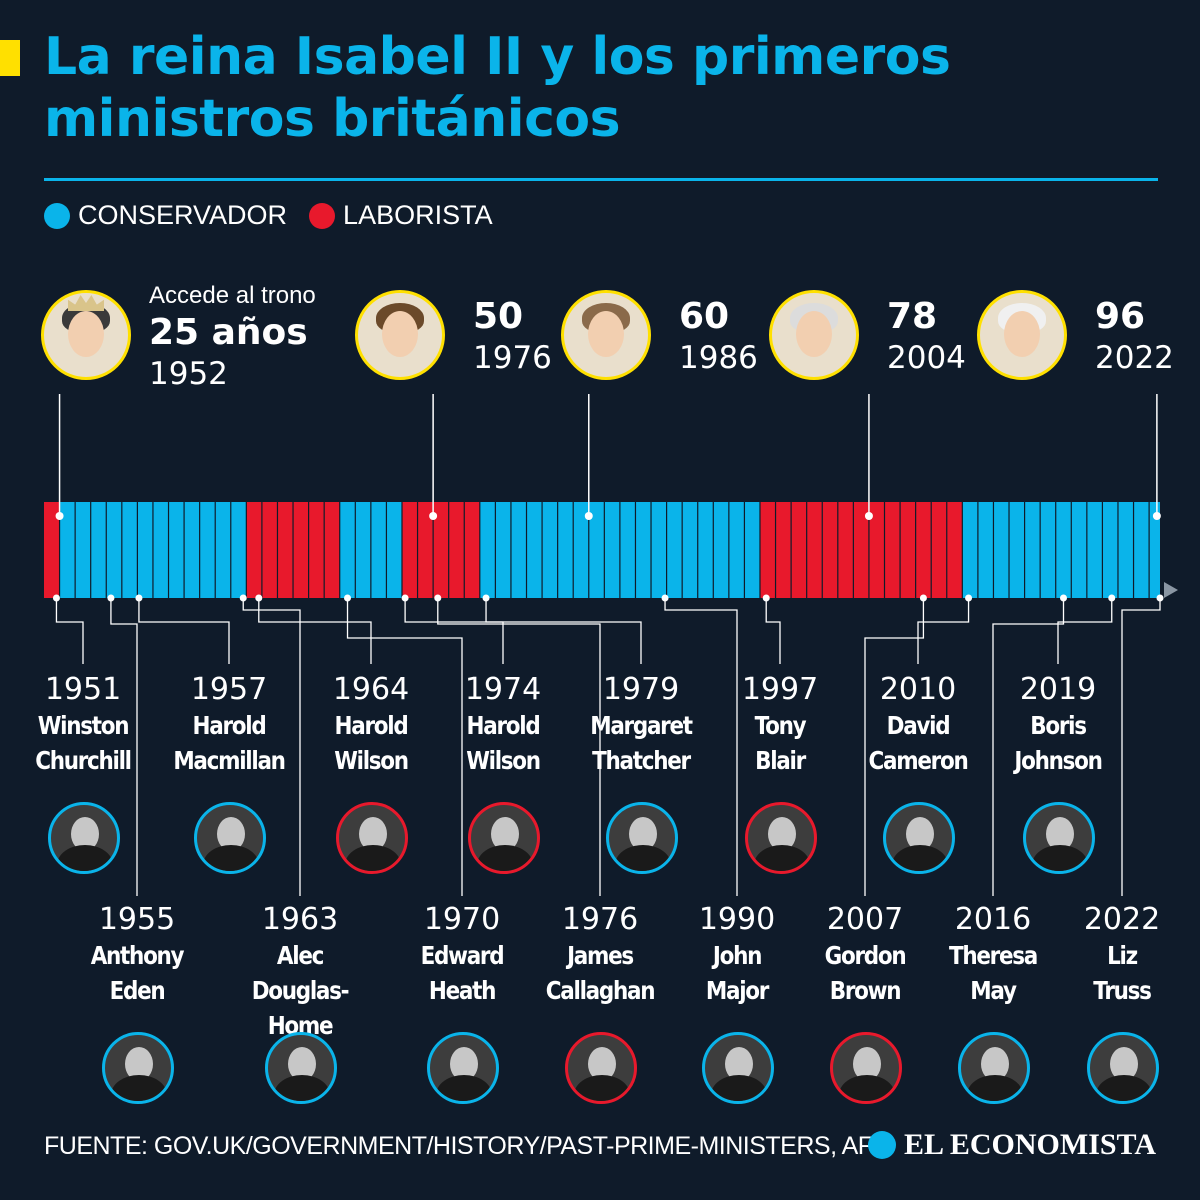 This screenshot has height=1200, width=1200. Describe the element at coordinates (137, 919) in the screenshot. I see `pm-year: 1955` at that location.